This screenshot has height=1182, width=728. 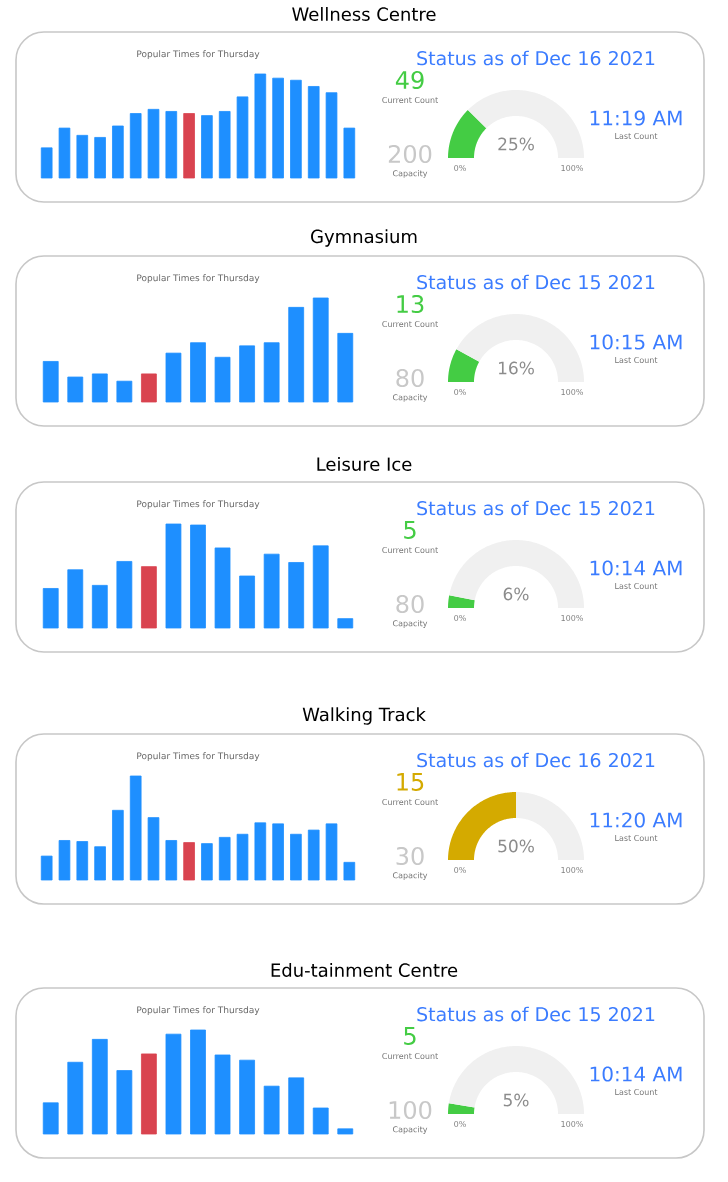 What do you see at coordinates (364, 970) in the screenshot?
I see `text: Edu-tainment Centre` at bounding box center [364, 970].